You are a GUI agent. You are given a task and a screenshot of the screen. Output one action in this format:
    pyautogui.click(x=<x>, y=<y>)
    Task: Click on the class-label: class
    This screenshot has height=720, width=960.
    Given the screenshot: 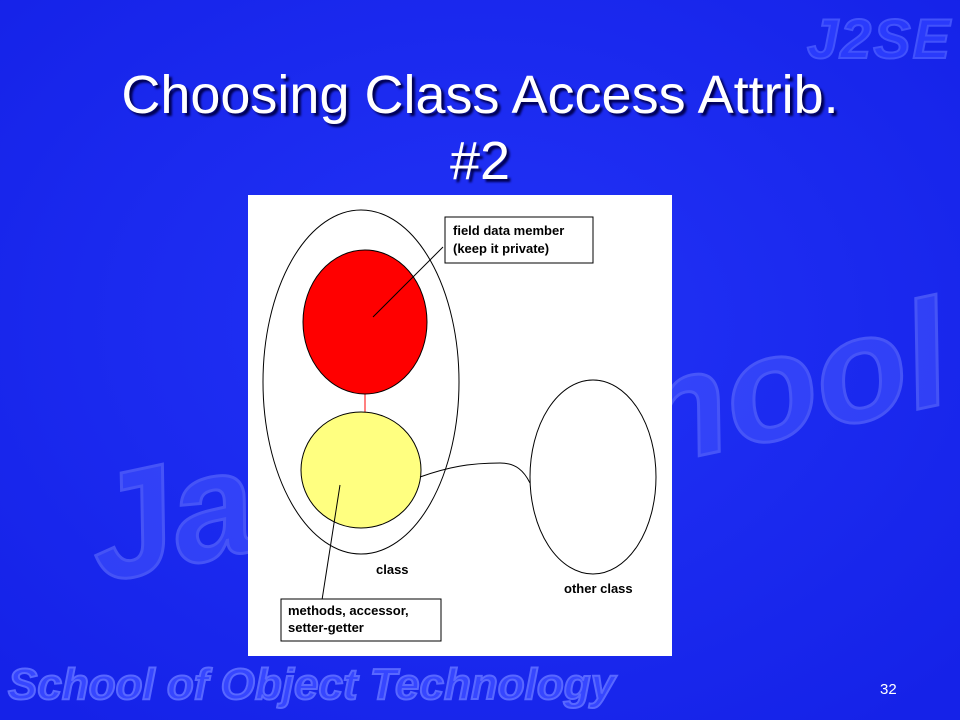 What is the action you would take?
    pyautogui.click(x=392, y=569)
    